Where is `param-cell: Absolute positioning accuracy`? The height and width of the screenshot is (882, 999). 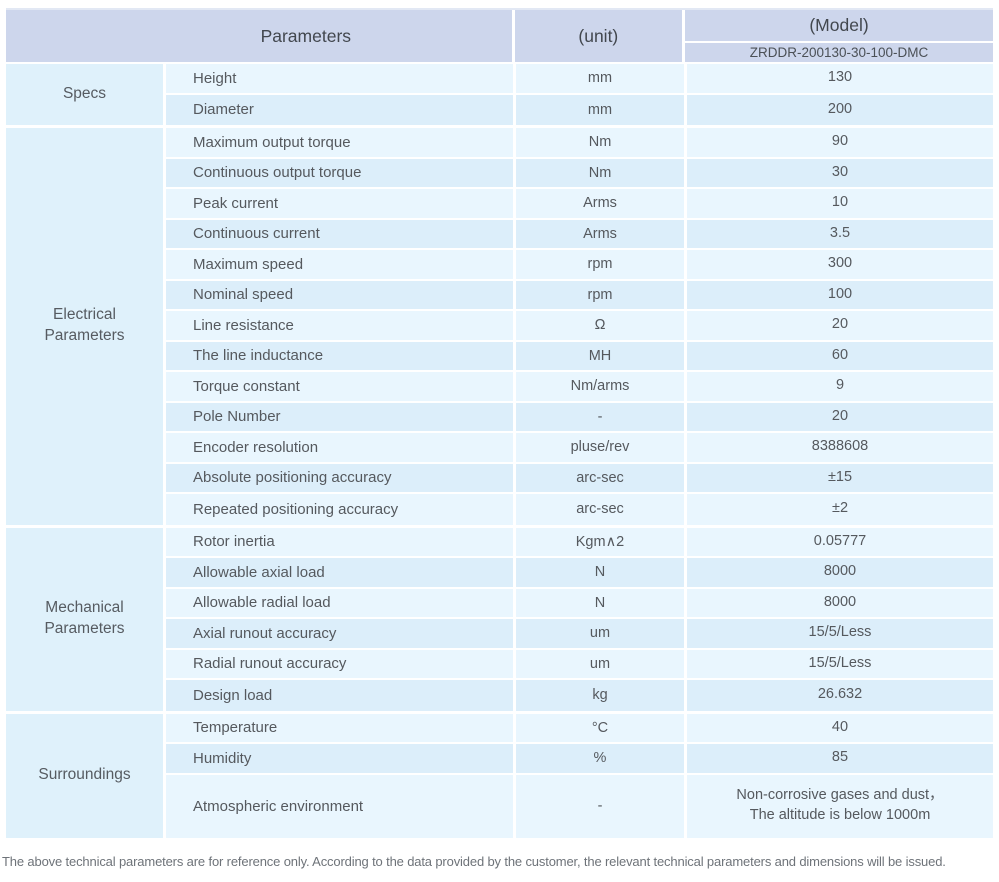 param-cell: Absolute positioning accuracy is located at coordinates (292, 478).